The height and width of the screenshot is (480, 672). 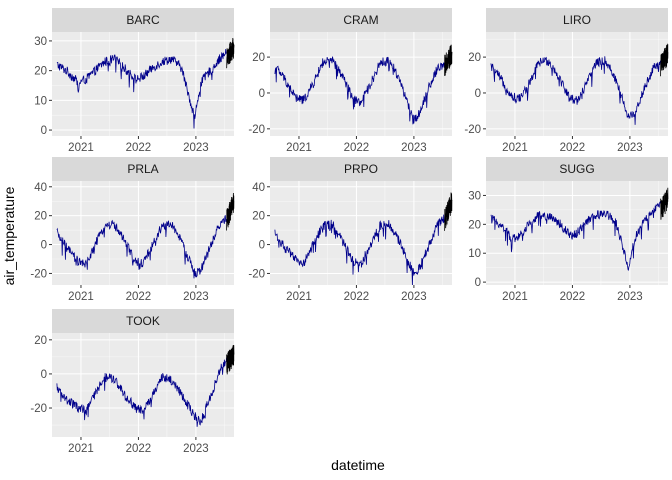 I want to click on facet-panel-liro: LIRO -20 0 20 2021 2022 2023, so click(x=566, y=81).